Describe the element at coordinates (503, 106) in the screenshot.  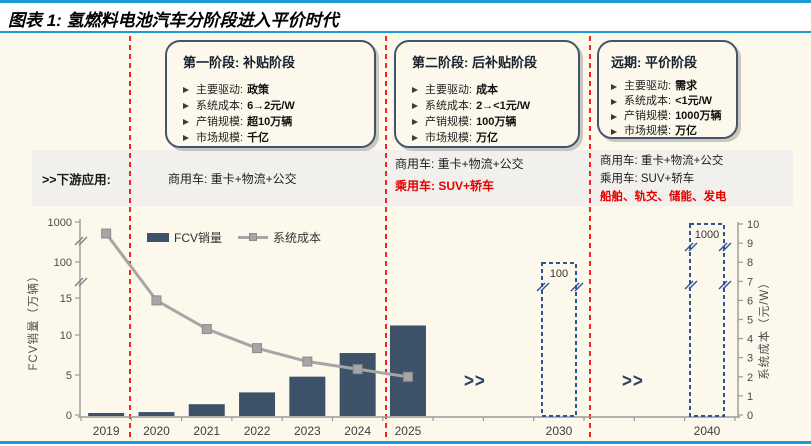
I see `bullet-value: 2→<1元/W` at that location.